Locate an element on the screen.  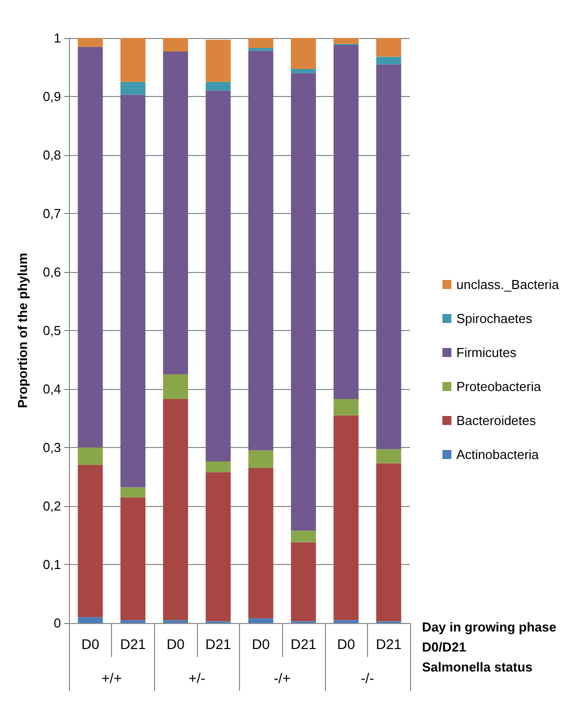
y-tick-label: 0,7 is located at coordinates (51, 213).